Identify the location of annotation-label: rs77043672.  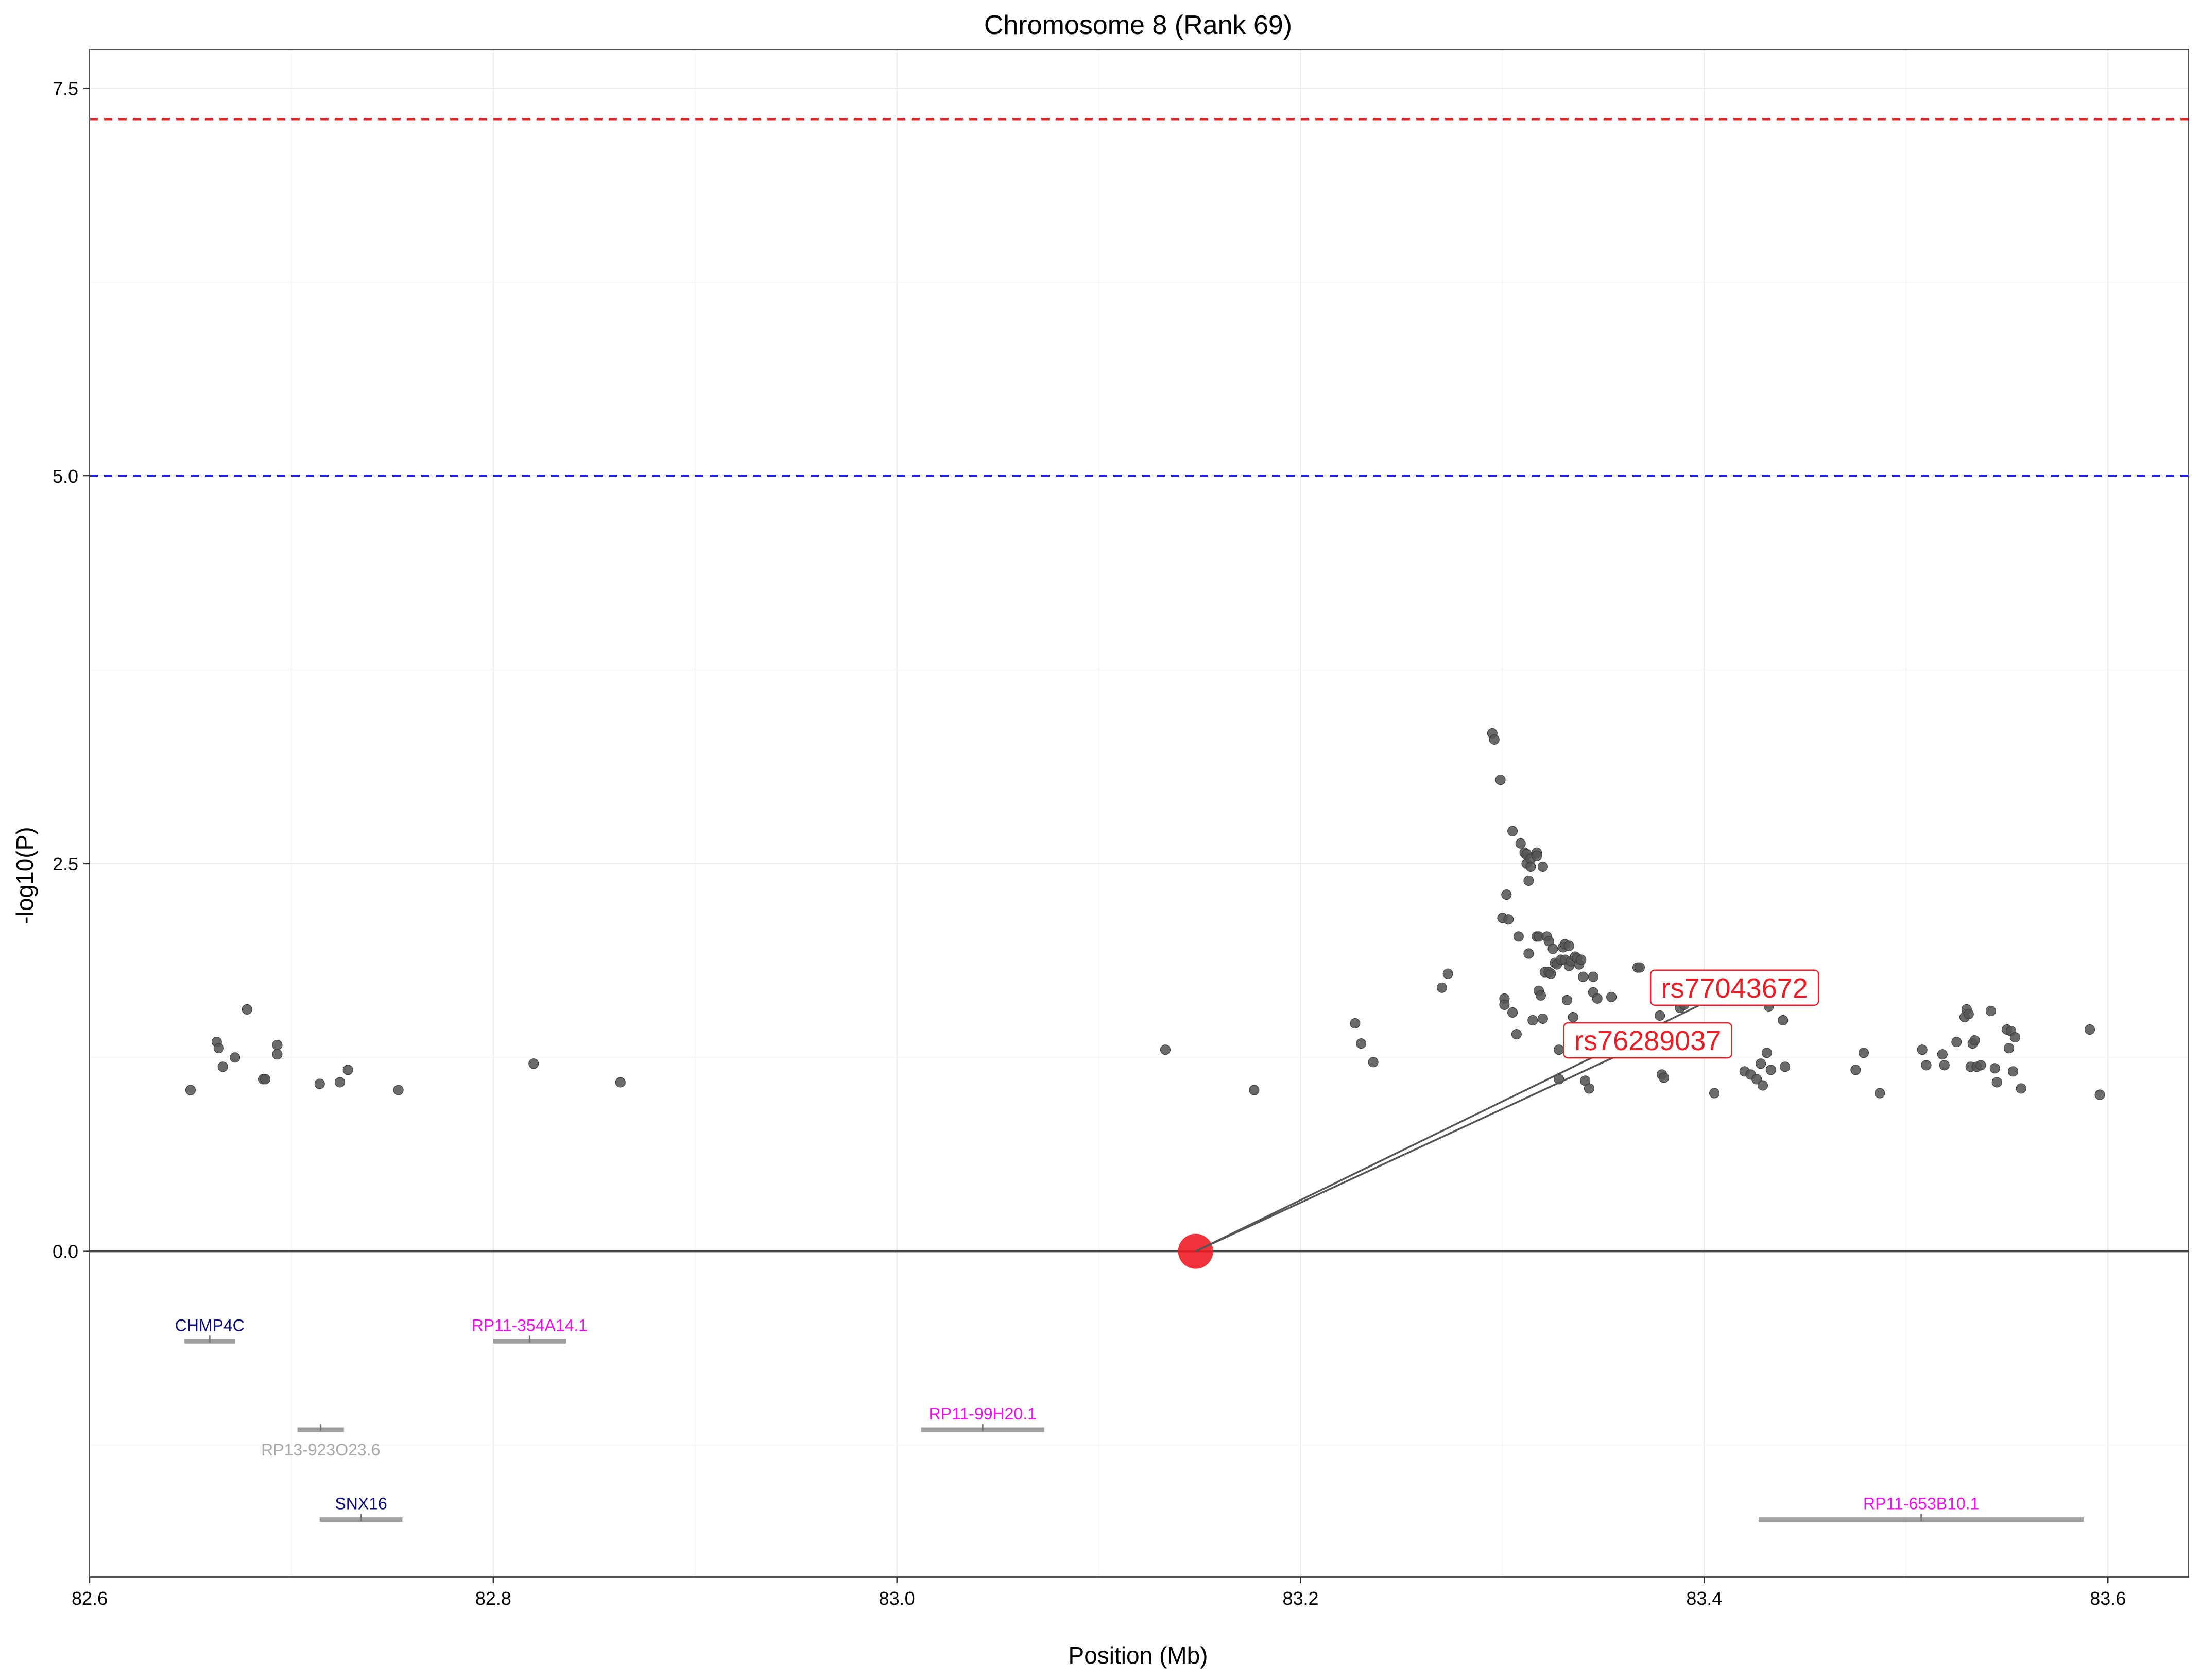
(1734, 988).